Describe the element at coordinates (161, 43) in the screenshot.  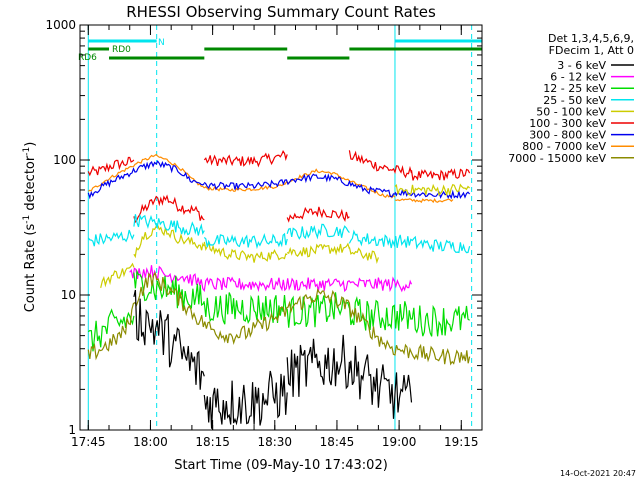
I see `flag-n-label: N` at that location.